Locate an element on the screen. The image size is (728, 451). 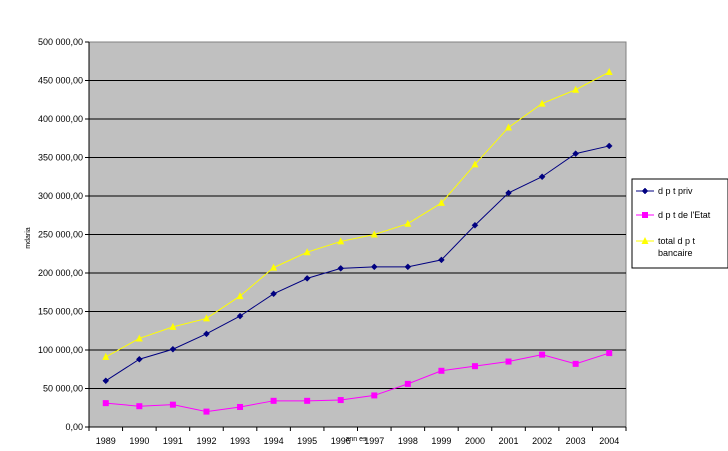
x-tick-label: 1995 is located at coordinates (307, 441).